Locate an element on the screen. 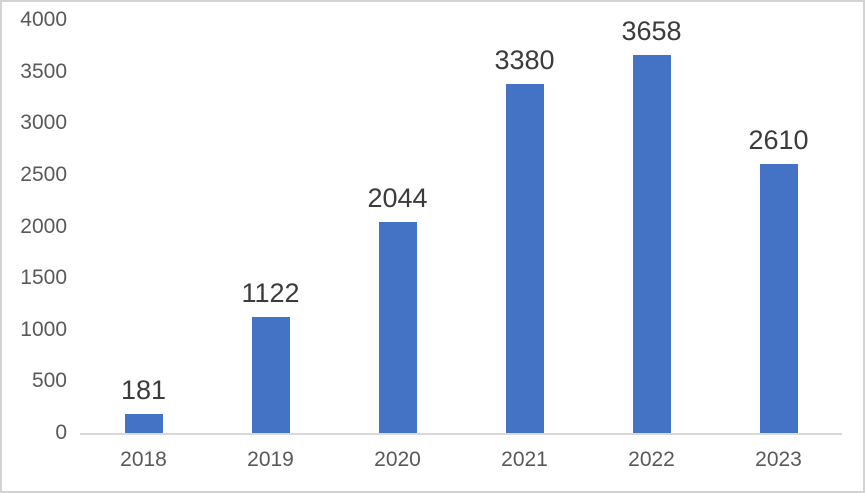 The width and height of the screenshot is (865, 493). x-tick-label-2022: 2022 is located at coordinates (651, 459).